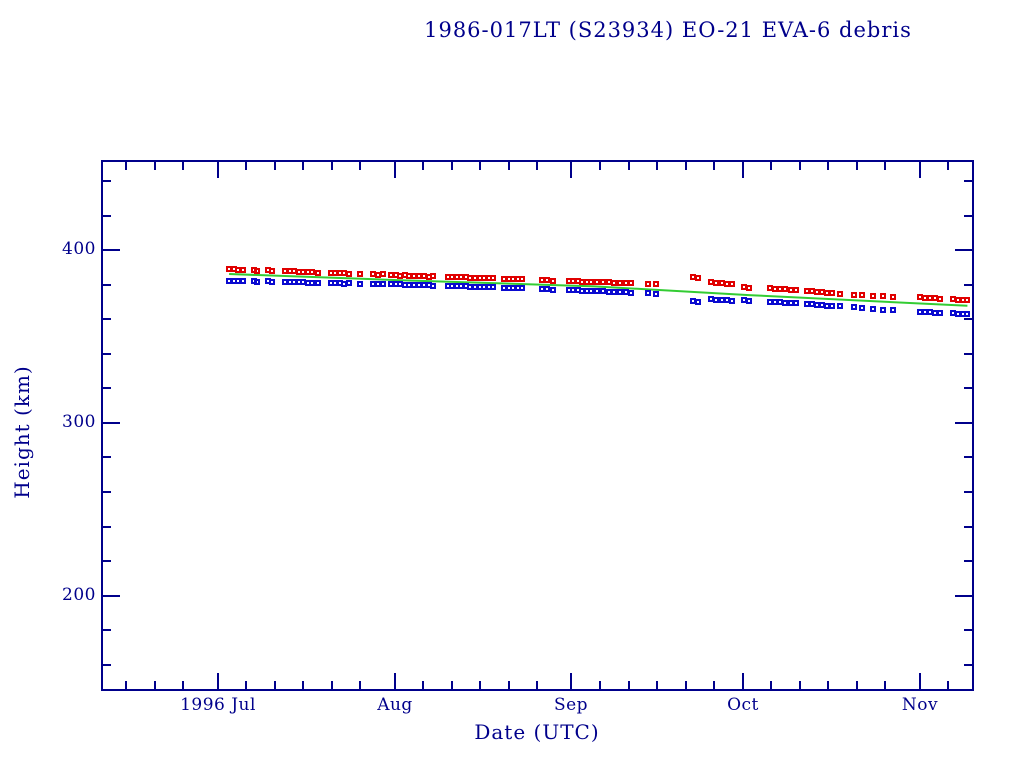 Image resolution: width=1024 pixels, height=768 pixels. What do you see at coordinates (79, 422) in the screenshot?
I see `y-tick-label: 300` at bounding box center [79, 422].